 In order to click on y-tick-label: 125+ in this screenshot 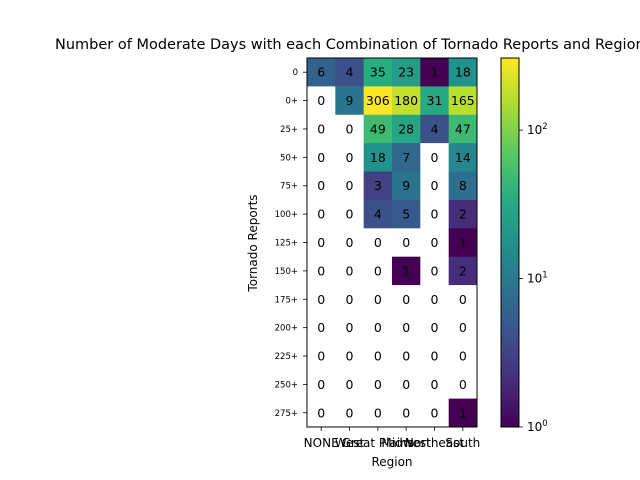, I will do `click(286, 244)`.